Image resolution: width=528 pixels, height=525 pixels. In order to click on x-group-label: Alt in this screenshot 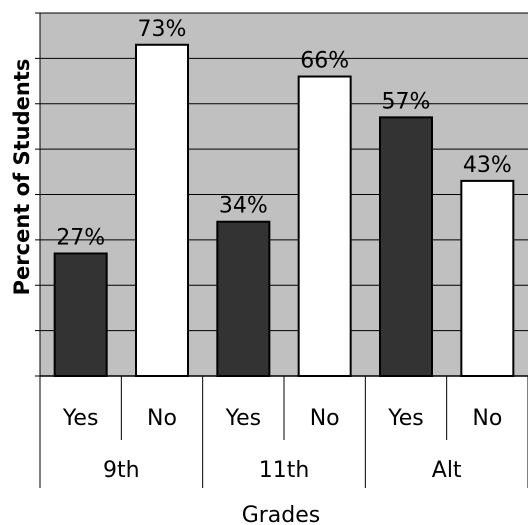, I will do `click(447, 470)`.